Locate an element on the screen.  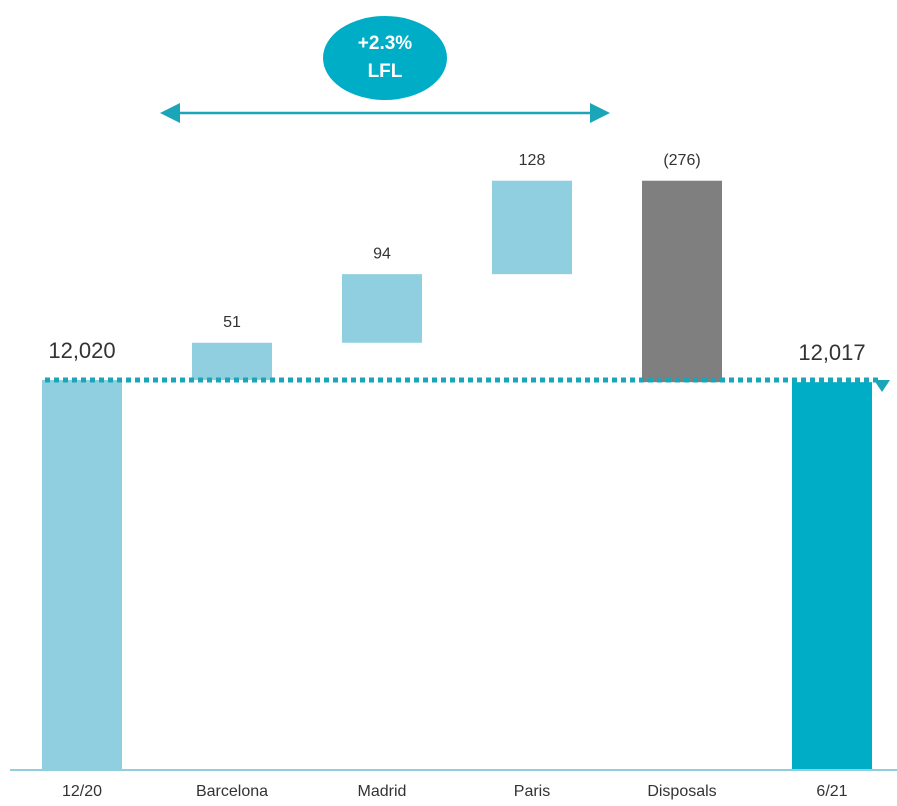
x-tick-label: 12/20 is located at coordinates (82, 791).